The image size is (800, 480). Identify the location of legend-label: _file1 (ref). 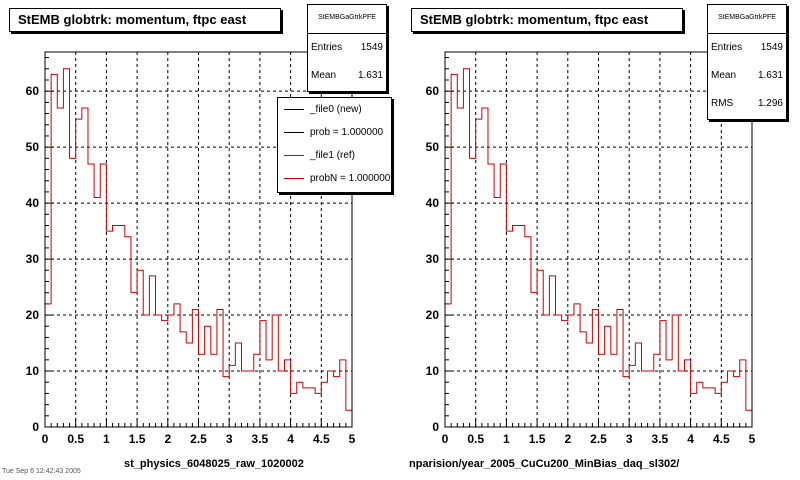
(333, 155).